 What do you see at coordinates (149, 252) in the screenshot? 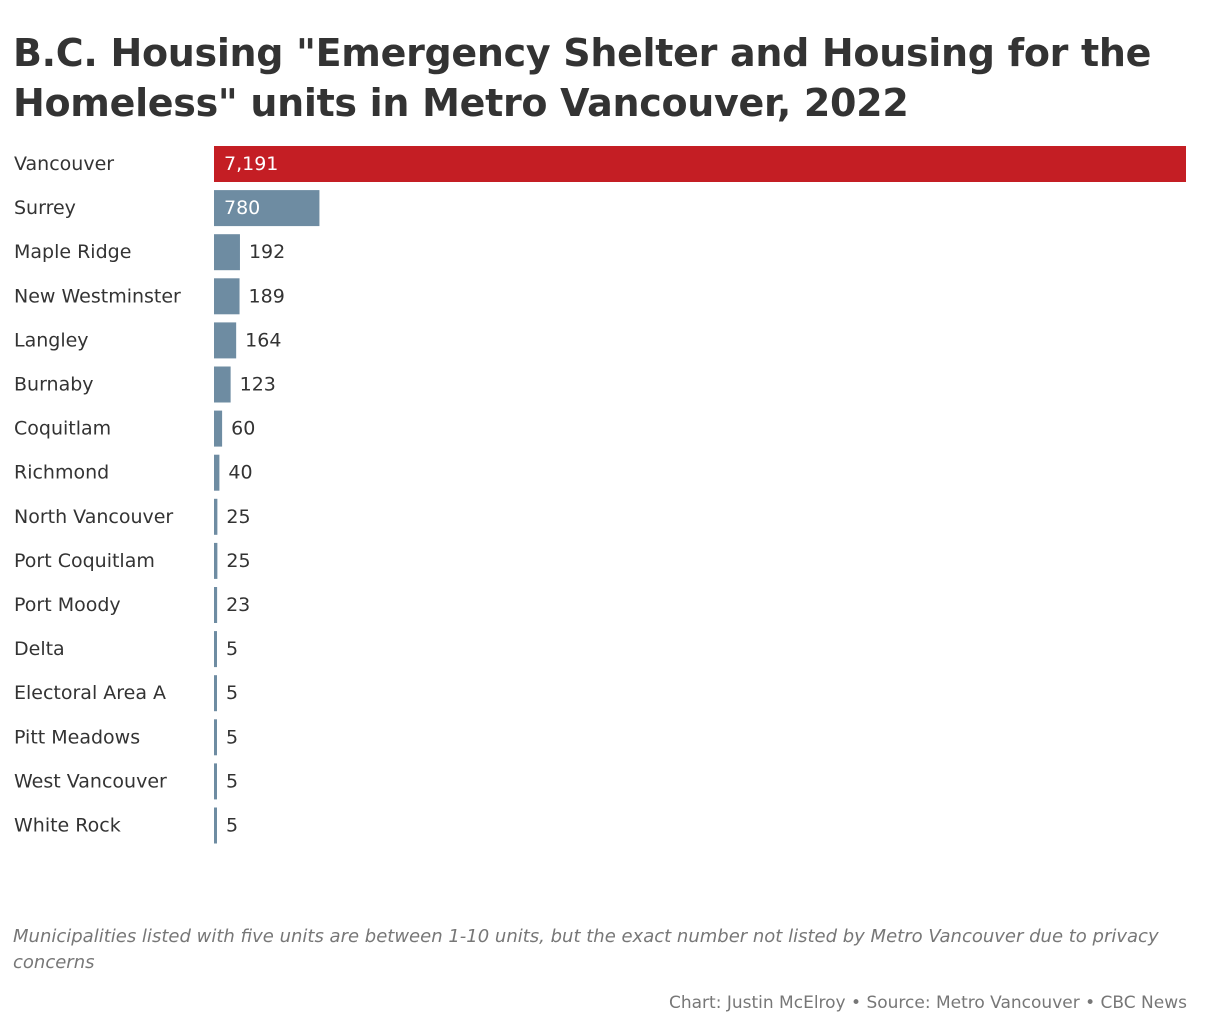
I see `bar-row: Maple Ridge 192` at bounding box center [149, 252].